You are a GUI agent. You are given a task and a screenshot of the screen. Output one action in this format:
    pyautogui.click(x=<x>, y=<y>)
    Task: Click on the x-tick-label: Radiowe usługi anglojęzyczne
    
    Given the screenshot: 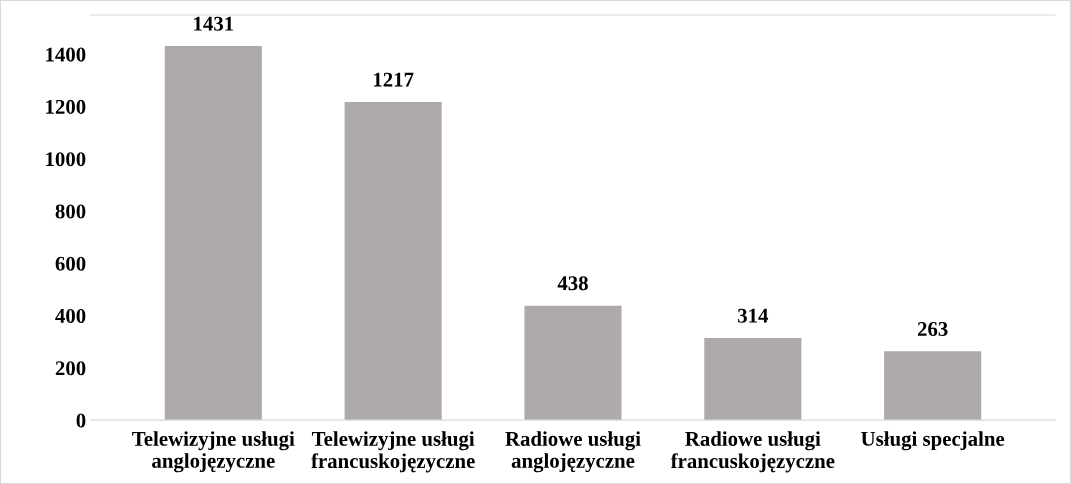 What is the action you would take?
    pyautogui.click(x=573, y=452)
    